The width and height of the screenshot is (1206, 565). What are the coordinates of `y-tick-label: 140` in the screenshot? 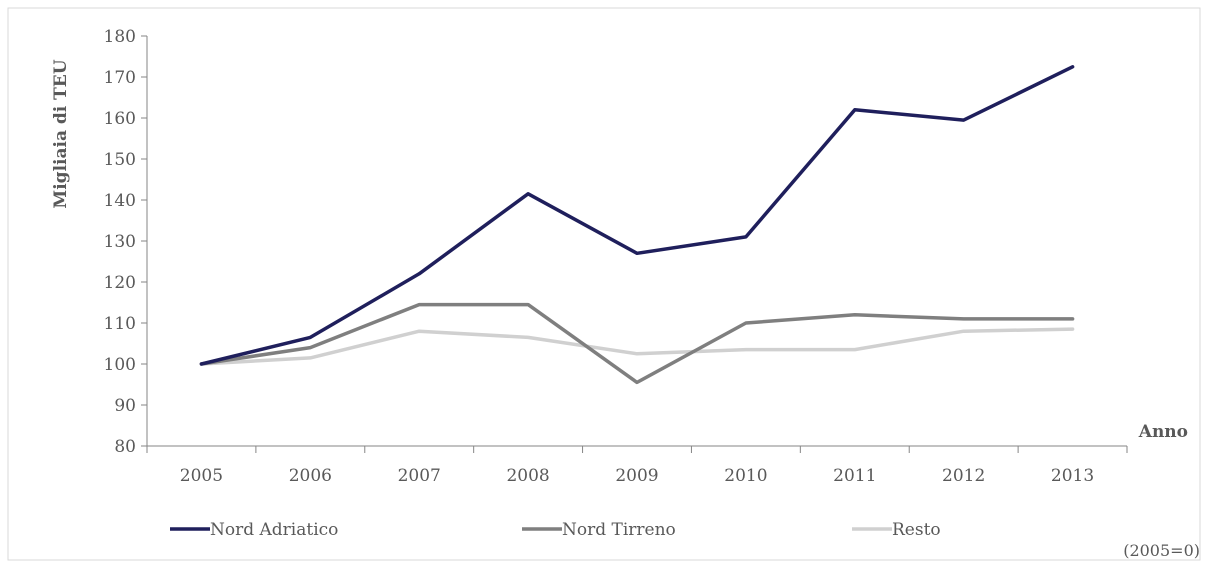 It's located at (120, 201).